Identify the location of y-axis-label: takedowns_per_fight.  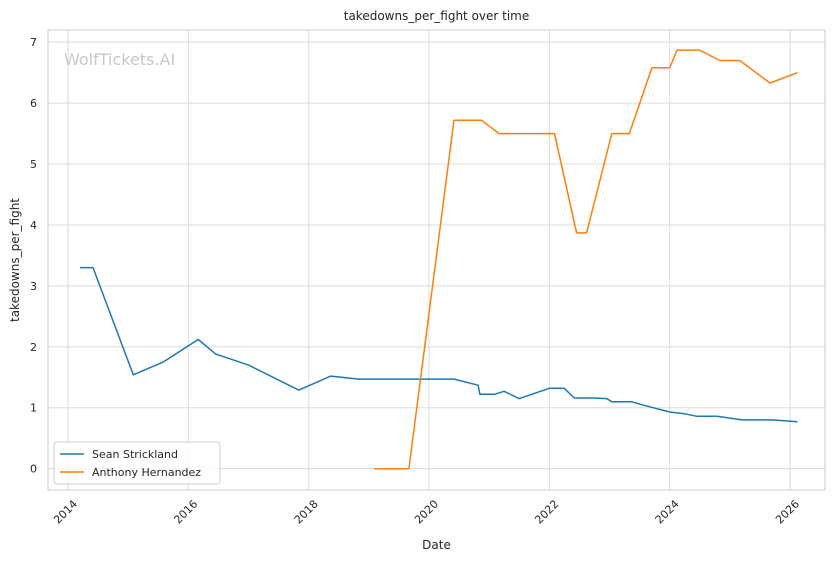
(15, 260).